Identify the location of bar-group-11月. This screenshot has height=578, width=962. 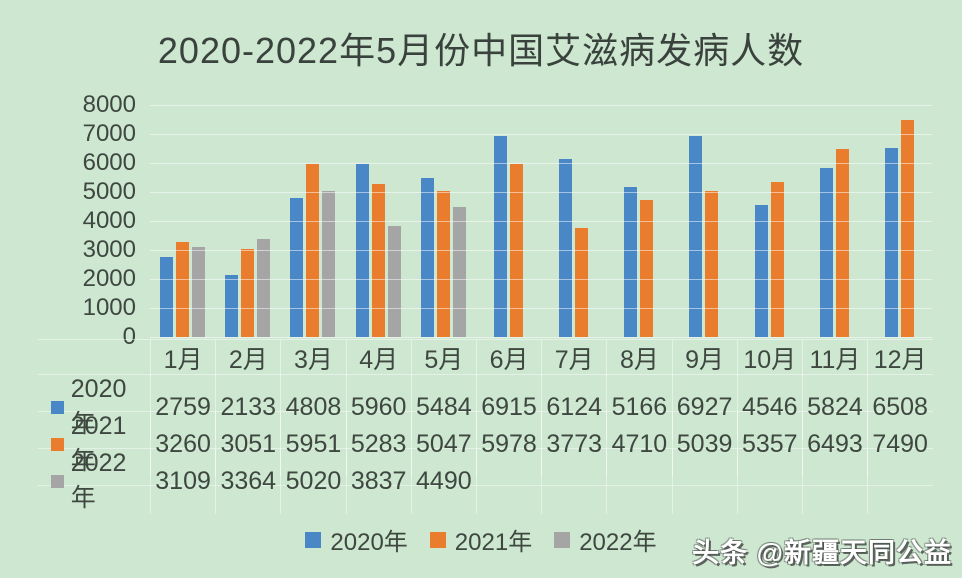
(834, 221).